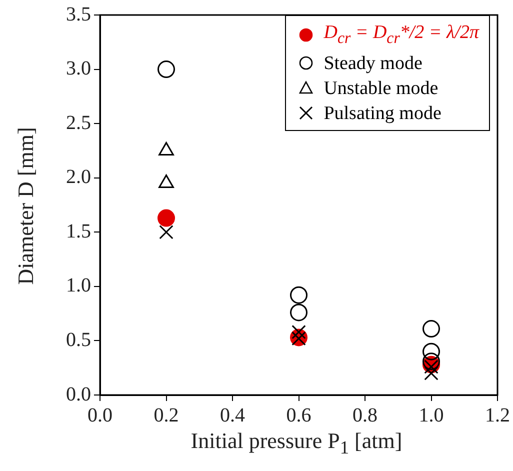  Describe the element at coordinates (497, 415) in the screenshot. I see `x-tick-label: 1.2` at that location.